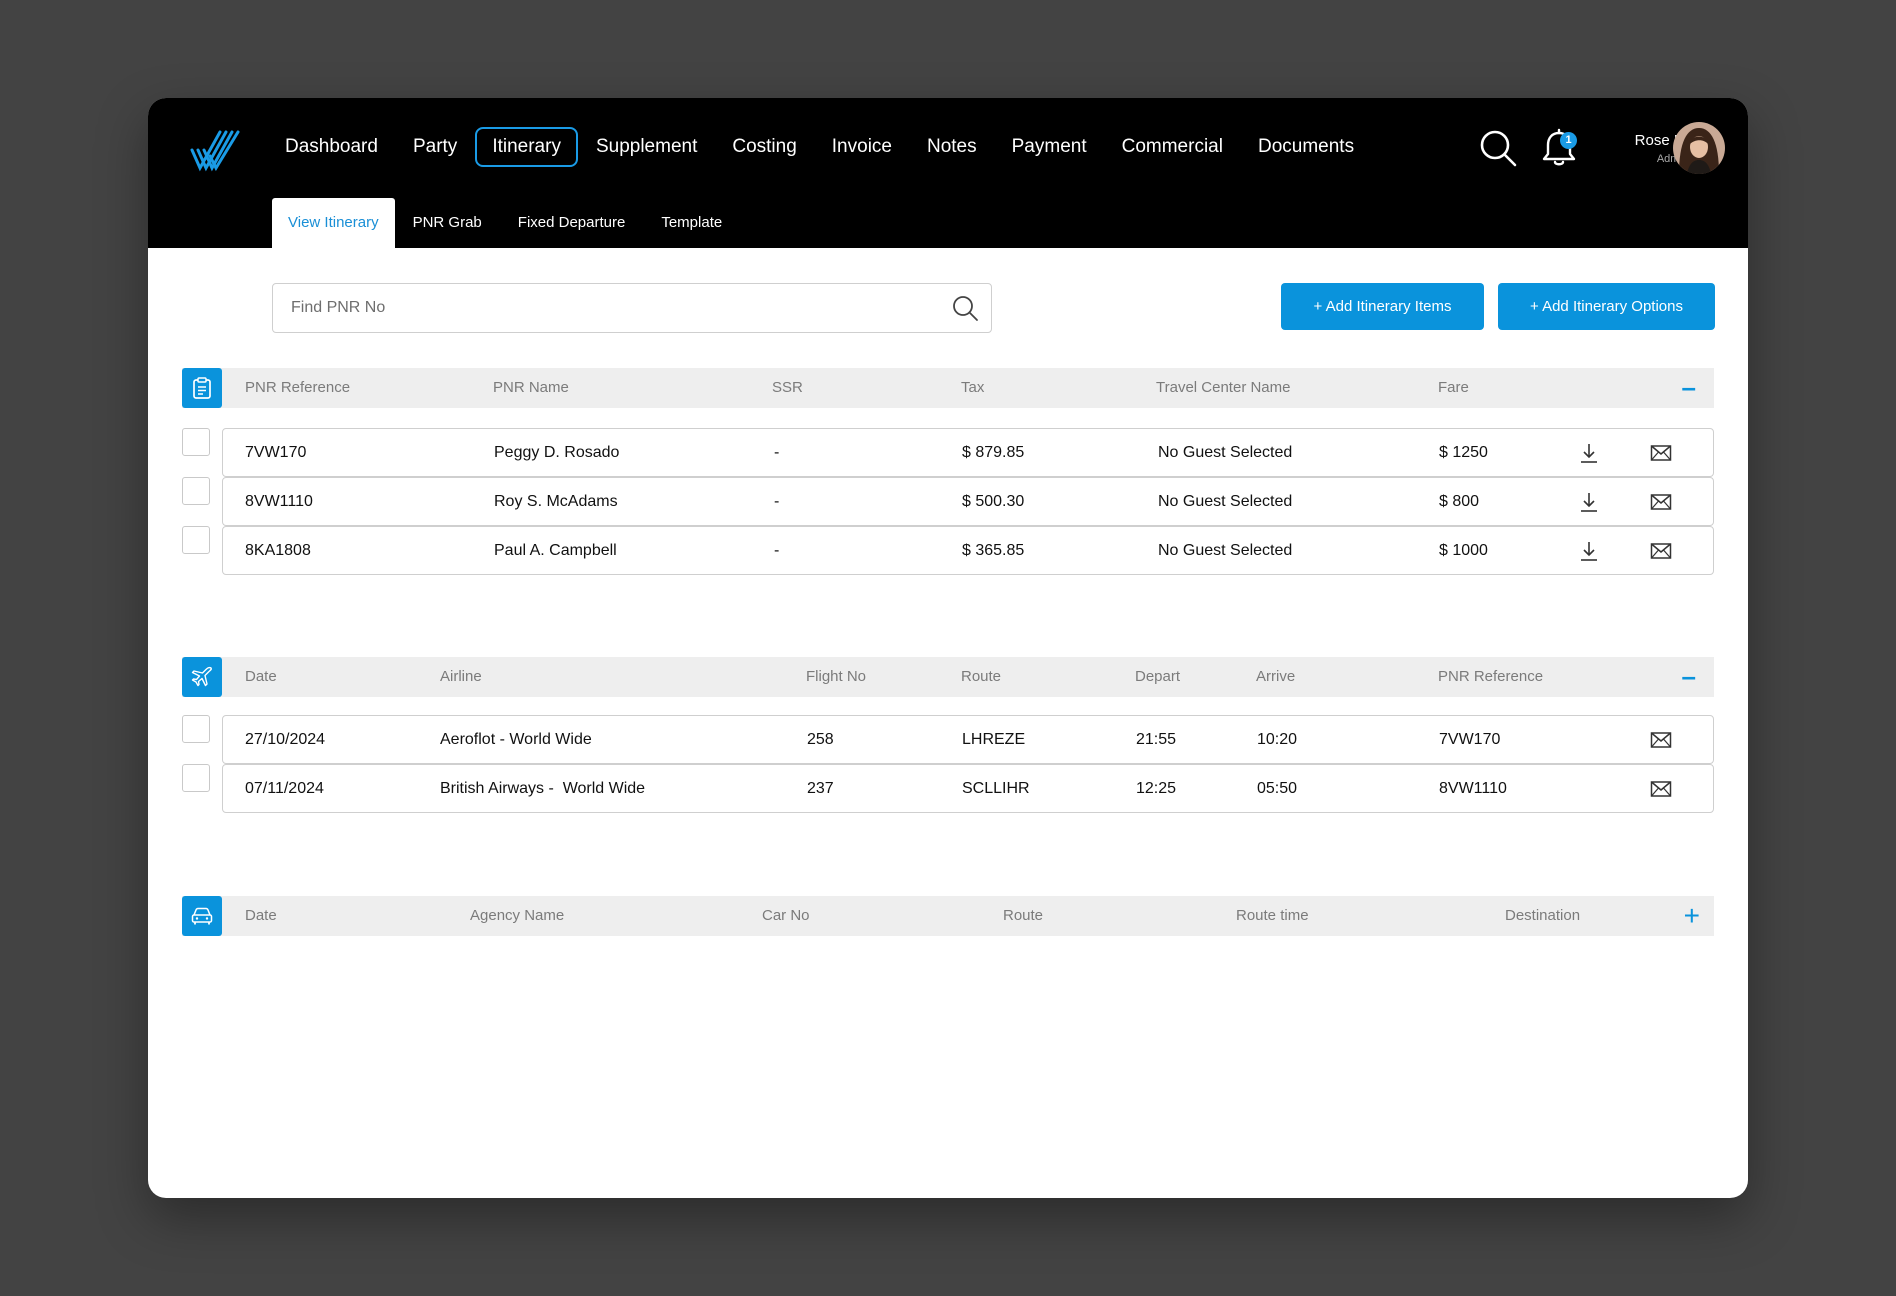 The width and height of the screenshot is (1896, 1296). What do you see at coordinates (202, 916) in the screenshot?
I see `car-icon` at bounding box center [202, 916].